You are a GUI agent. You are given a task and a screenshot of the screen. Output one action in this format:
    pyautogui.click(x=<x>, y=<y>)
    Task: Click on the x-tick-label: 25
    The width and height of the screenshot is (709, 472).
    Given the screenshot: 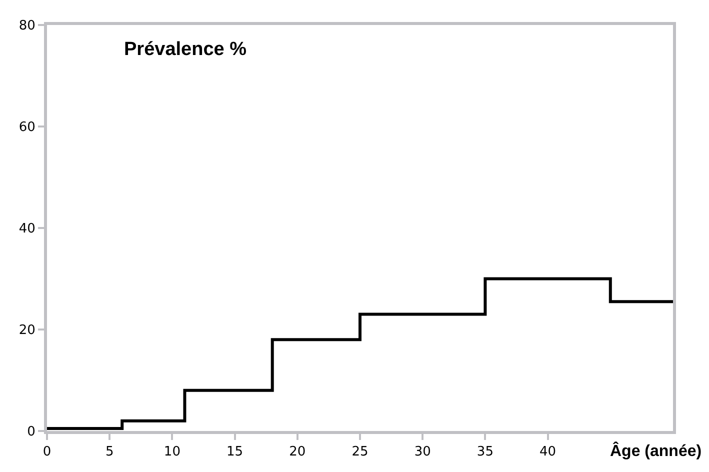 What is the action you would take?
    pyautogui.click(x=360, y=452)
    